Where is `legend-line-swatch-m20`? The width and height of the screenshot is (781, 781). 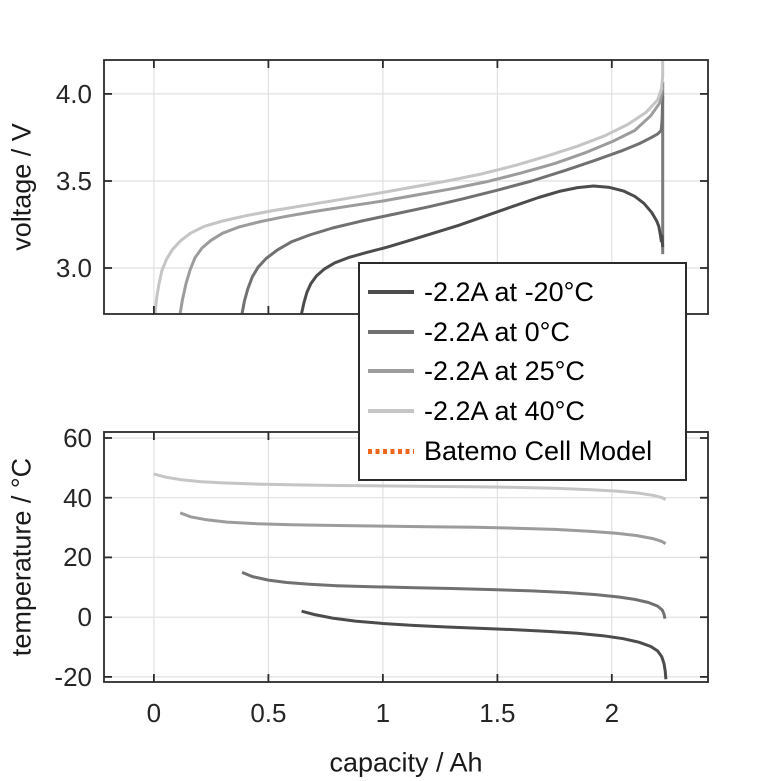
legend-line-swatch-m20 is located at coordinates (391, 291).